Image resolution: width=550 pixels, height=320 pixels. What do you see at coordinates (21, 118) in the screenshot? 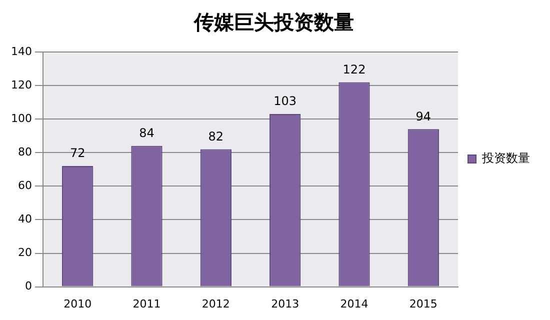
I see `y-tick-label: 100` at bounding box center [21, 118].